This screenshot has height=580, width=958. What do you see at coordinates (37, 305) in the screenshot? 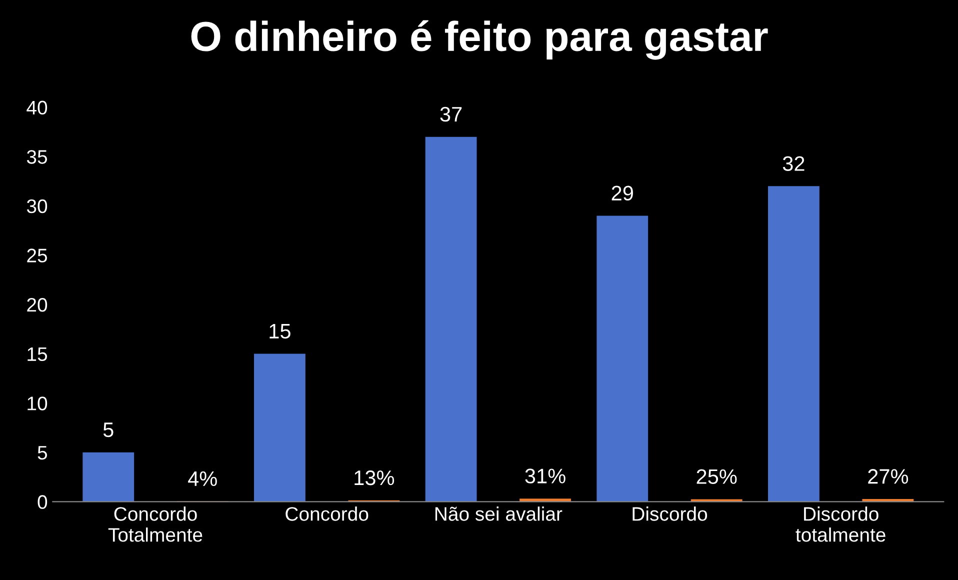
I see `y-tick-label: 20` at bounding box center [37, 305].